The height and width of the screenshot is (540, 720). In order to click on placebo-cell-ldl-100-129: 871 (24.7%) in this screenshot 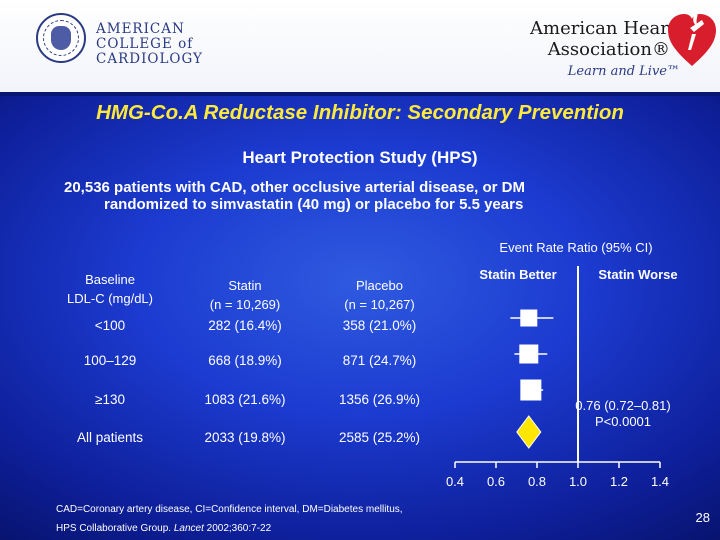, I will do `click(379, 360)`.